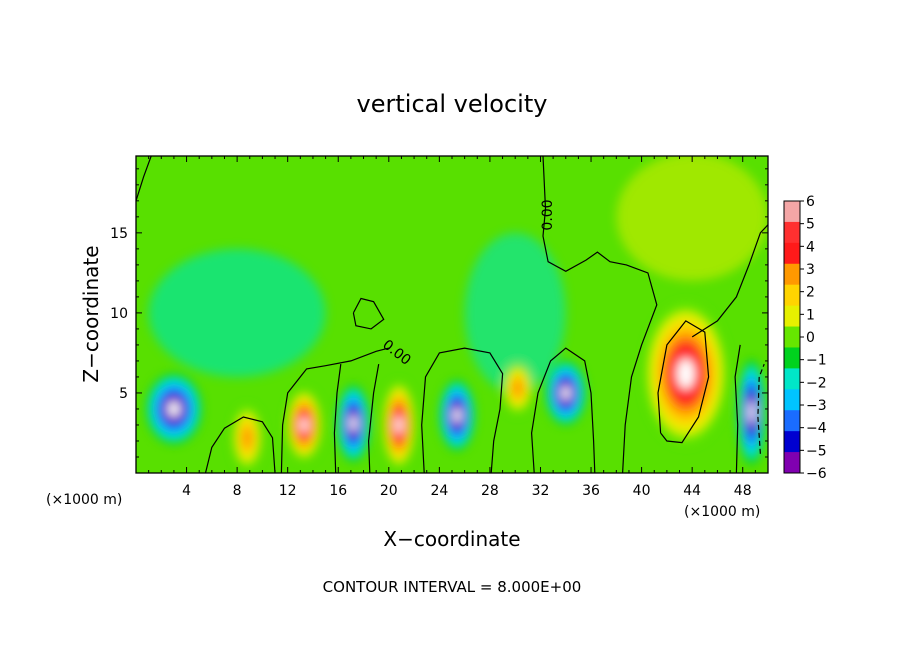 The height and width of the screenshot is (654, 904). I want to click on colorbar-label: −3, so click(816, 406).